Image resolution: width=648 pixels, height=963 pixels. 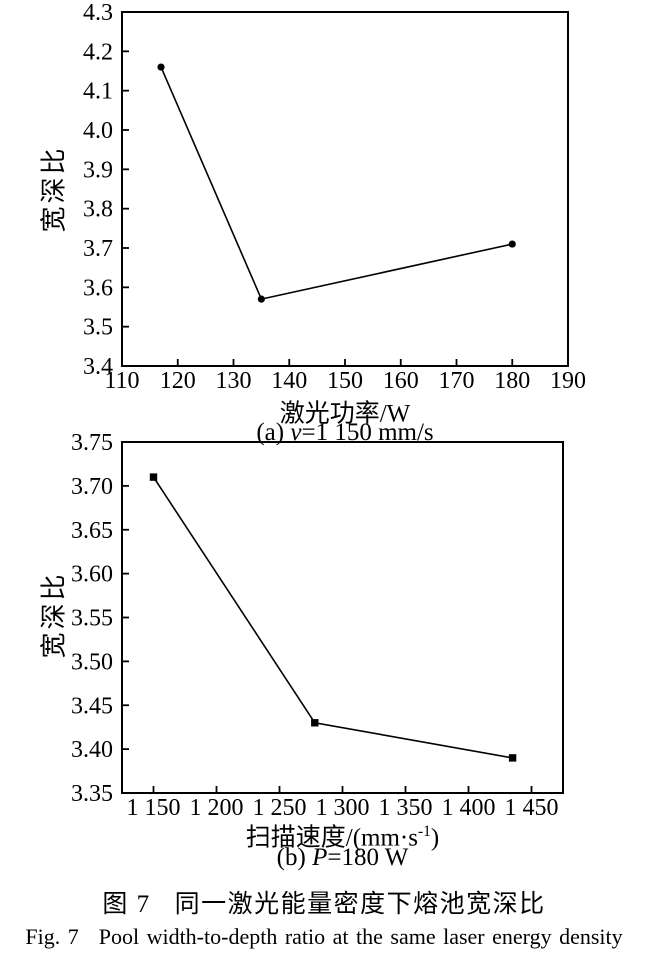 What do you see at coordinates (98, 328) in the screenshot?
I see `y-tick-label: 3.5` at bounding box center [98, 328].